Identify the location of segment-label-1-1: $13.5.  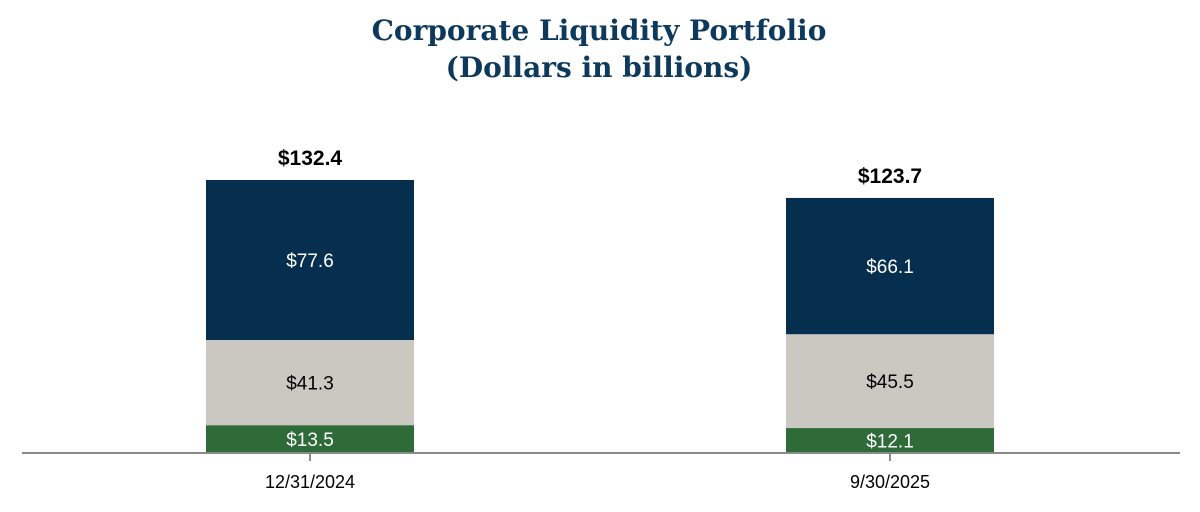
(310, 440).